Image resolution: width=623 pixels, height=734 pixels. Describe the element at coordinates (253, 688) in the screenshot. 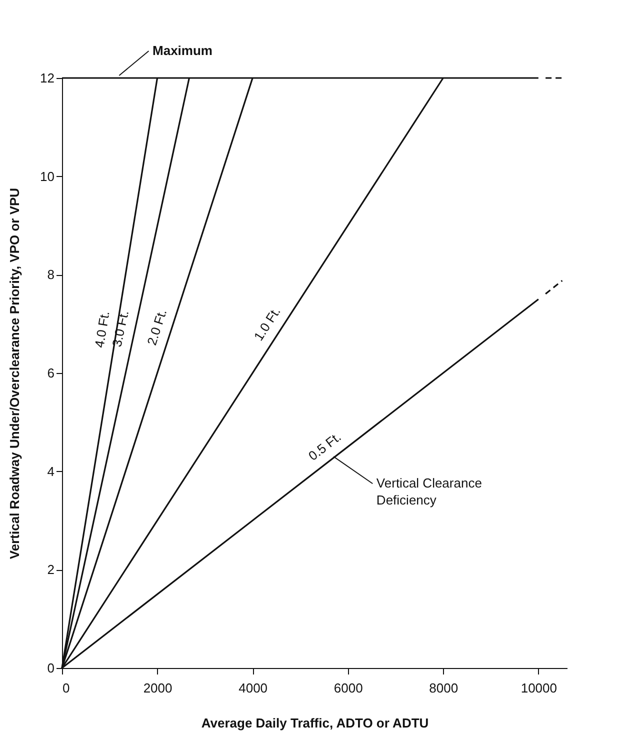

I see `x-tick-label: 4000` at that location.